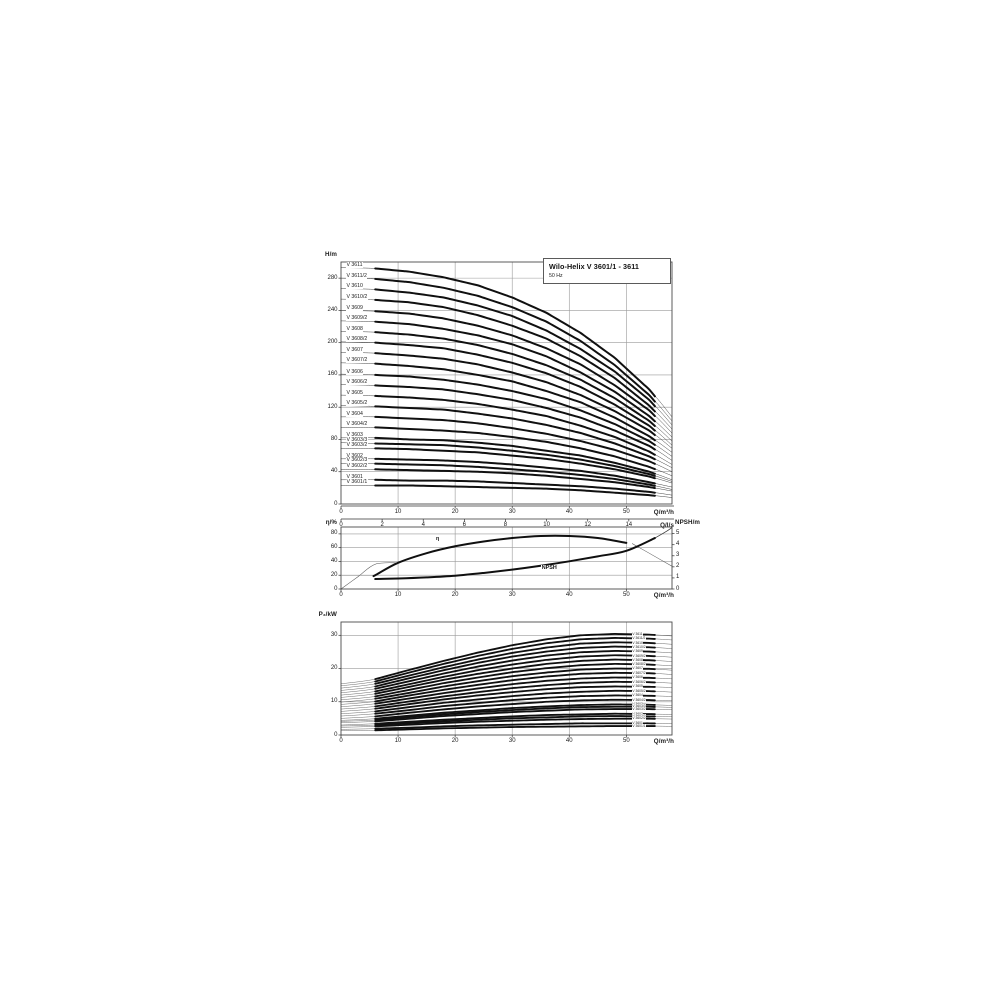  Describe the element at coordinates (334, 560) in the screenshot. I see `eta-y-tick: 40` at that location.